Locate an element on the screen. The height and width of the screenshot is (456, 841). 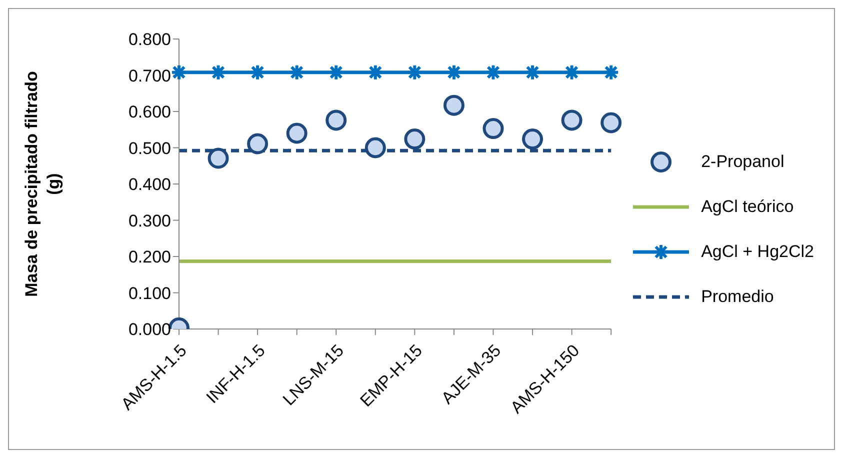
y-tick-label: 0.200 is located at coordinates (149, 257).